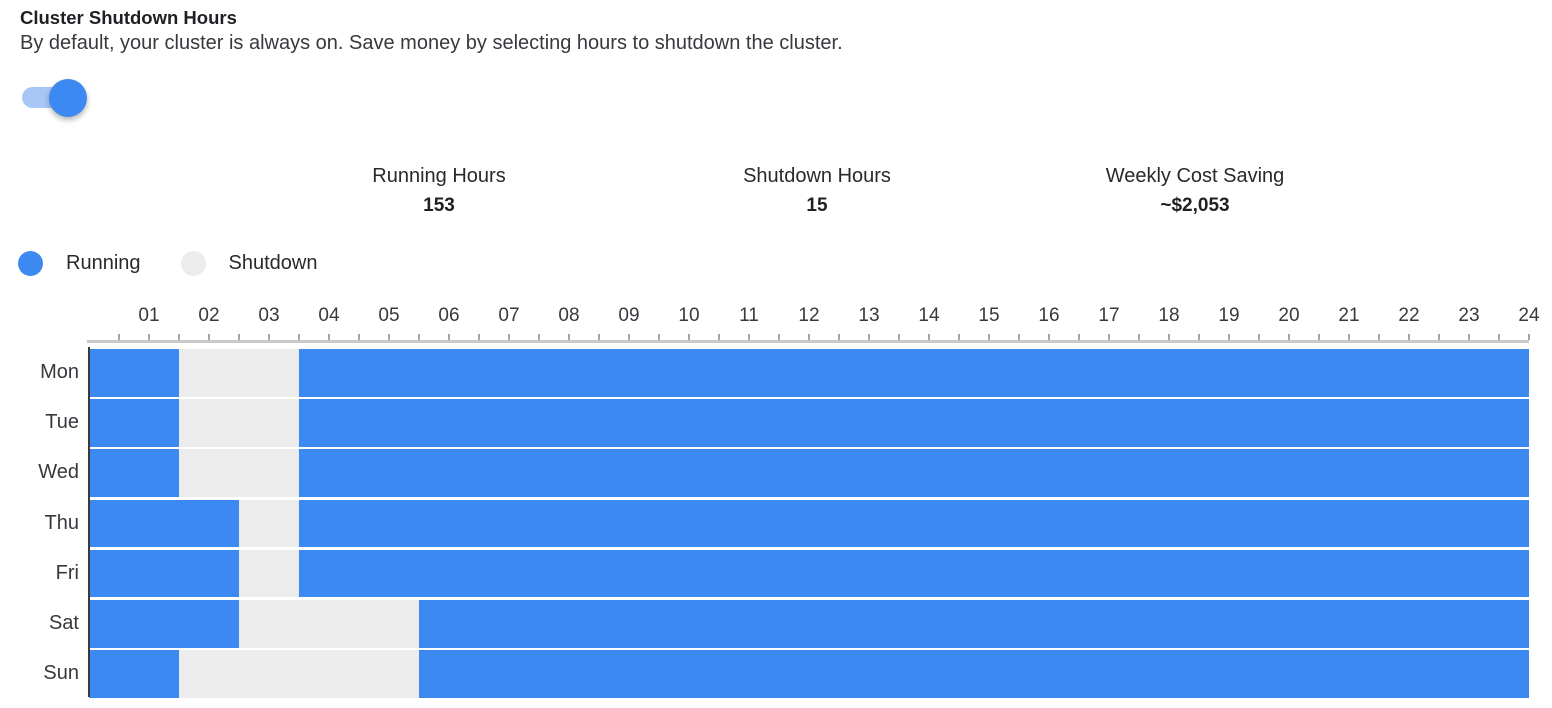 This screenshot has width=1552, height=708. Describe the element at coordinates (269, 315) in the screenshot. I see `hour-label-03: 03` at that location.